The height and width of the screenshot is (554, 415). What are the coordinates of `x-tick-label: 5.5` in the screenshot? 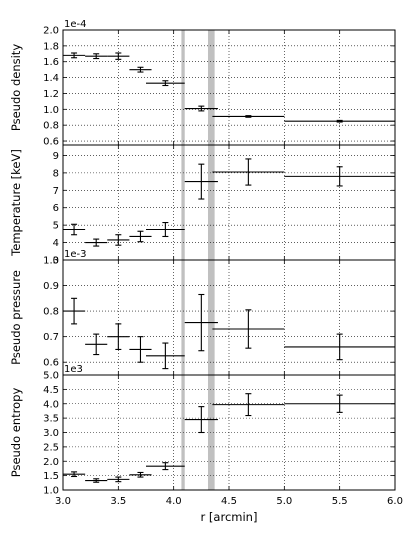 It's located at (340, 501).